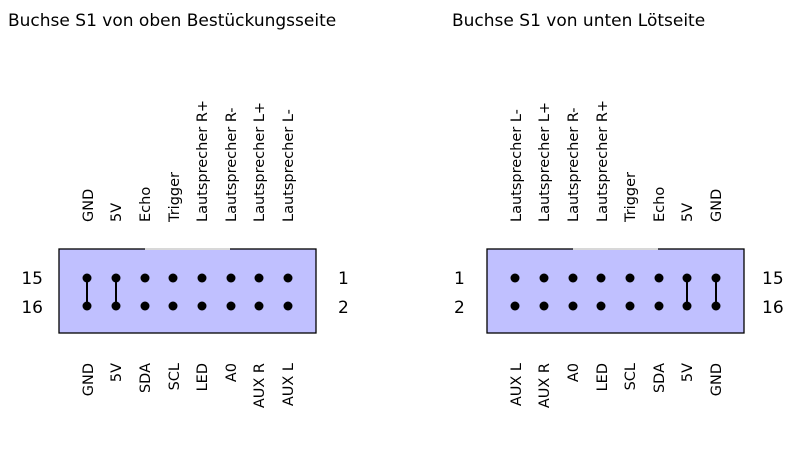  What do you see at coordinates (146, 204) in the screenshot?
I see `left-top-label-3: Echo` at bounding box center [146, 204].